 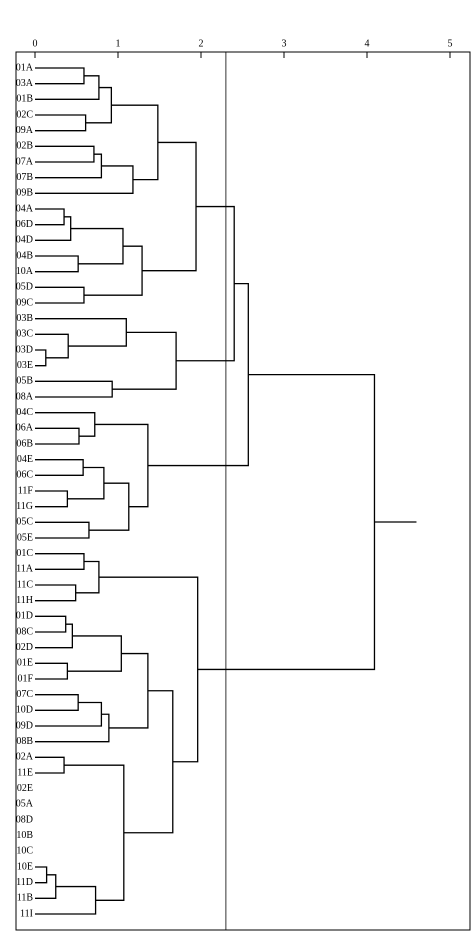 What do you see at coordinates (25, 208) in the screenshot?
I see `leaf-label: 04A` at bounding box center [25, 208].